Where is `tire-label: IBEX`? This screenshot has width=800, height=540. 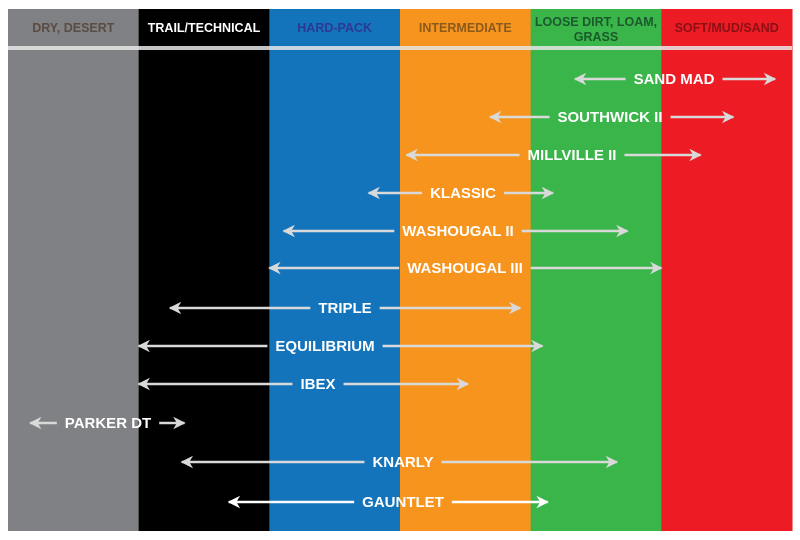 tire-label: IBEX is located at coordinates (317, 384).